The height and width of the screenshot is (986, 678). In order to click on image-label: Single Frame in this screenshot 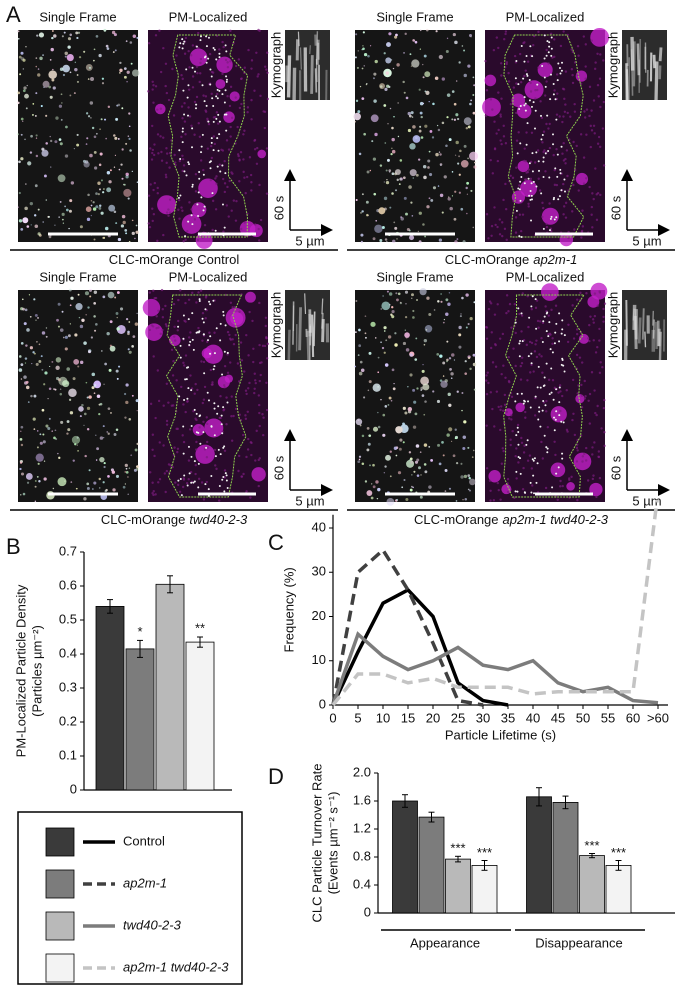, I will do `click(77, 276)`.